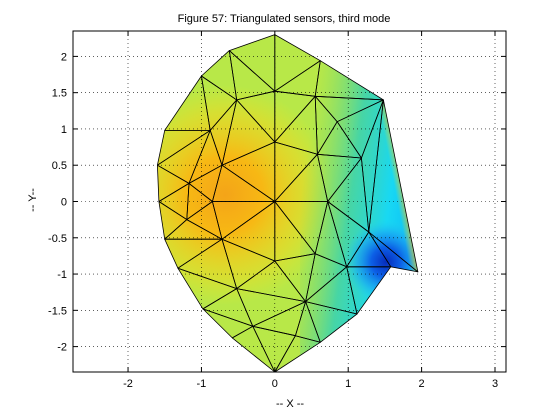 This screenshot has width=560, height=420. I want to click on x-tick-label: 1, so click(348, 384).